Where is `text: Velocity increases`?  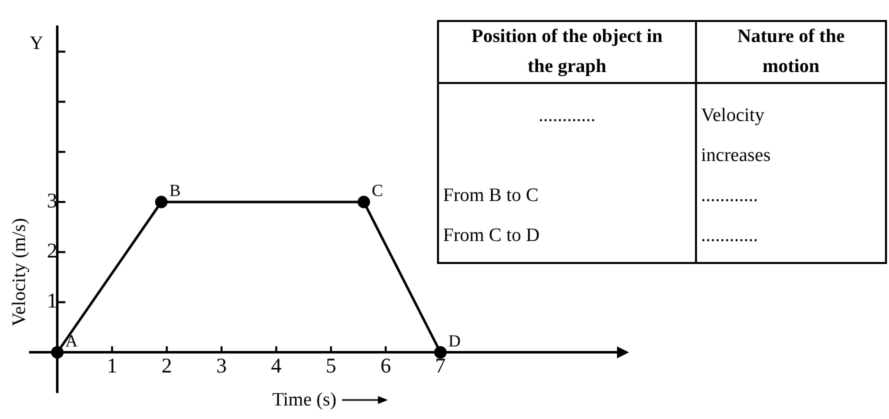
text: Velocity increases is located at coordinates (736, 135).